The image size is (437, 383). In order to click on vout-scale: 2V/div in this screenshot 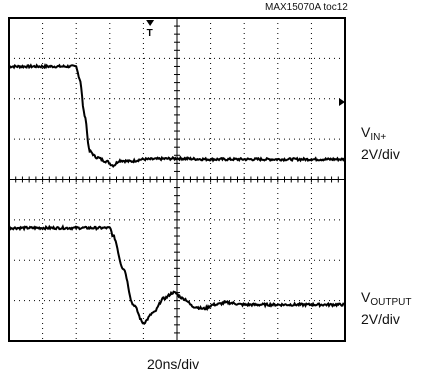, I will do `click(380, 319)`.